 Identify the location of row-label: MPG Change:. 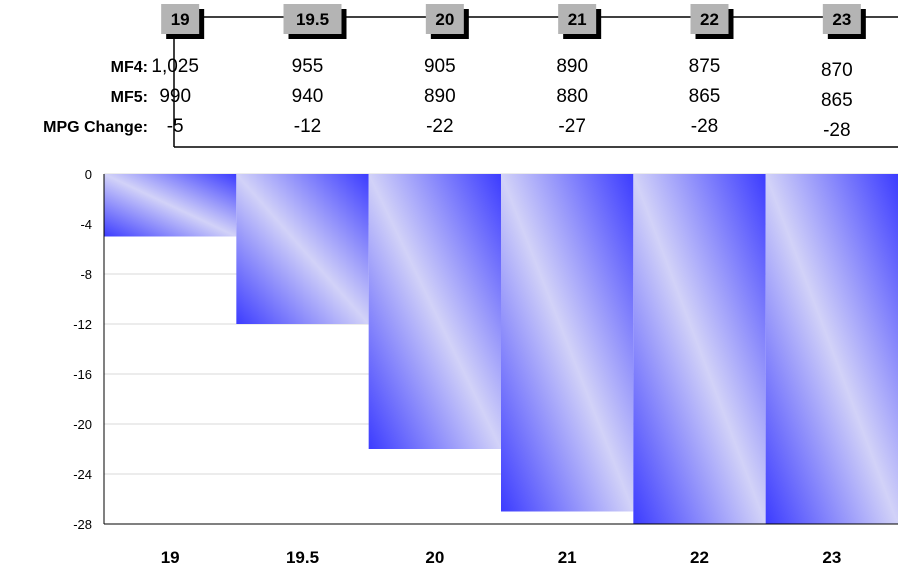
(95, 127).